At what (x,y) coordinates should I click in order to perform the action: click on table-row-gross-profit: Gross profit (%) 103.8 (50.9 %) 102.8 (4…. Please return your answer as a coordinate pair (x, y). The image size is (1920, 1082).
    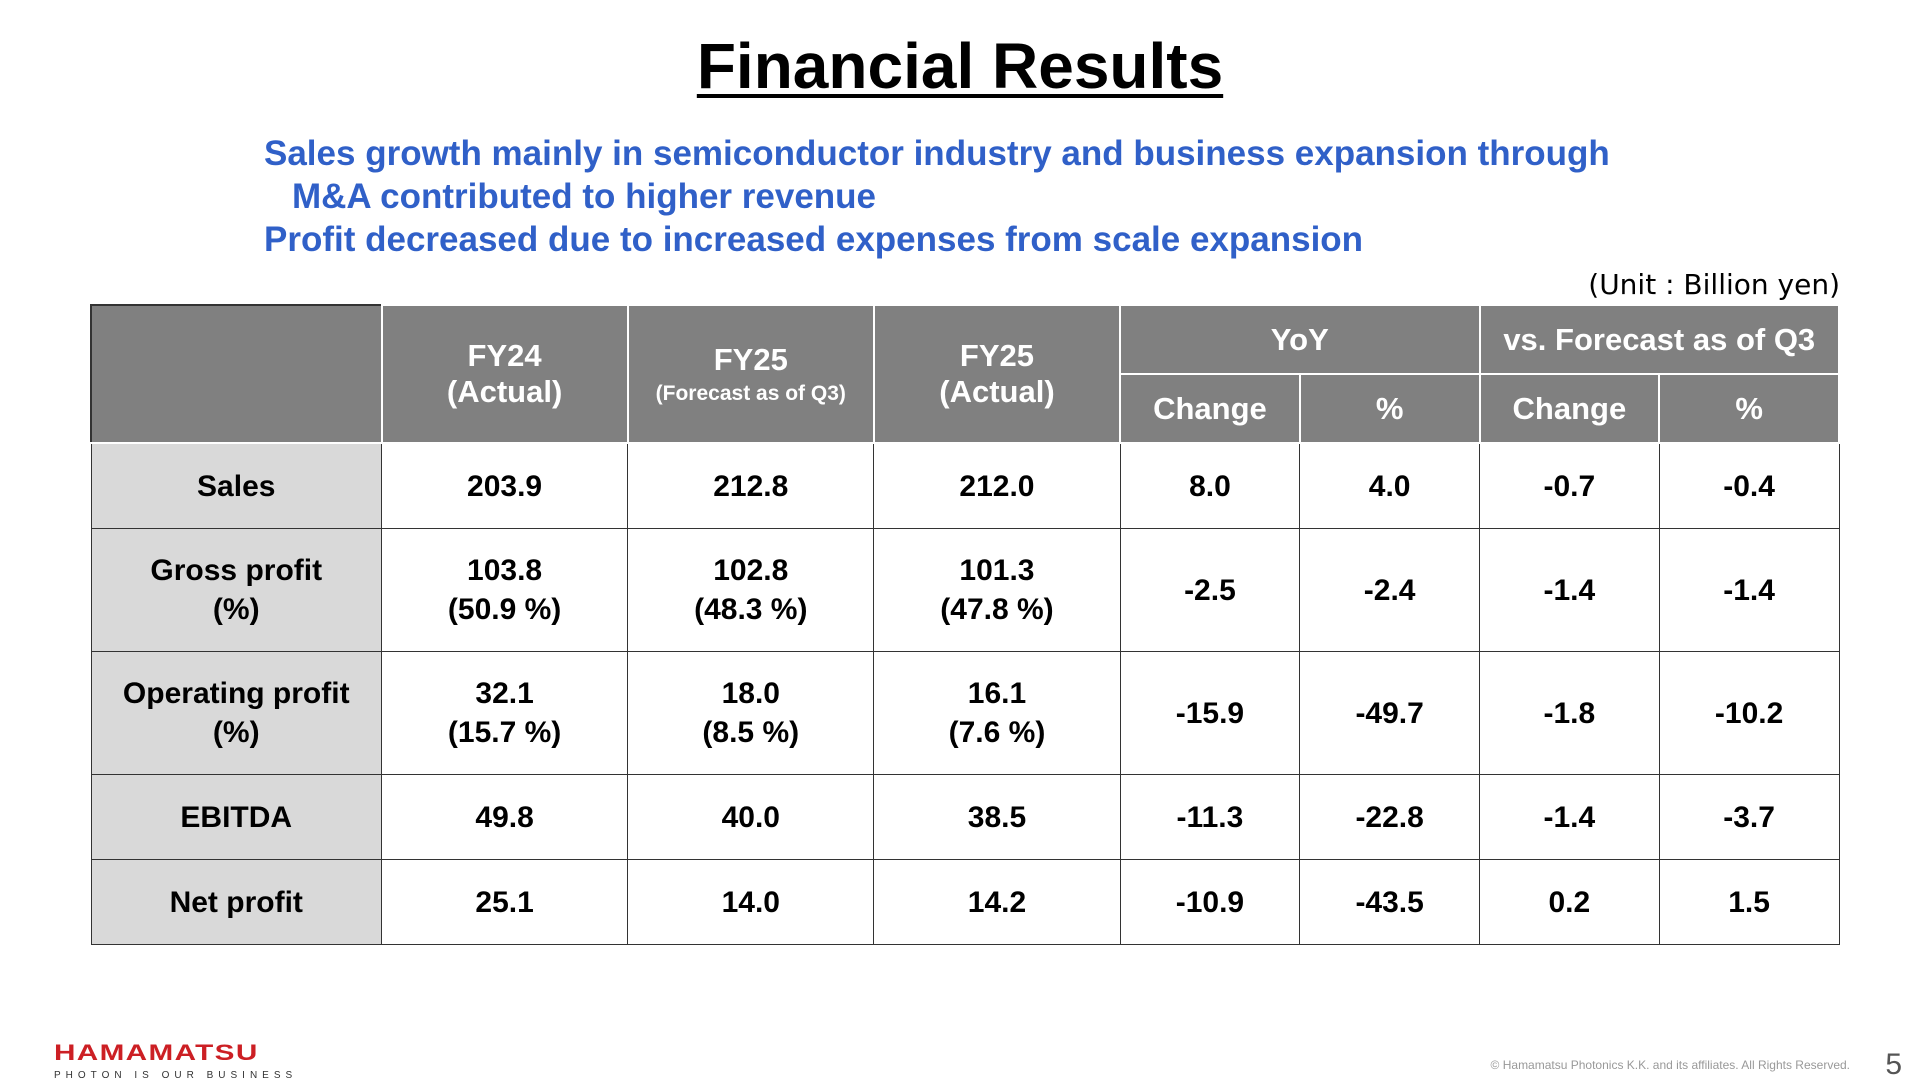
    Looking at the image, I should click on (965, 590).